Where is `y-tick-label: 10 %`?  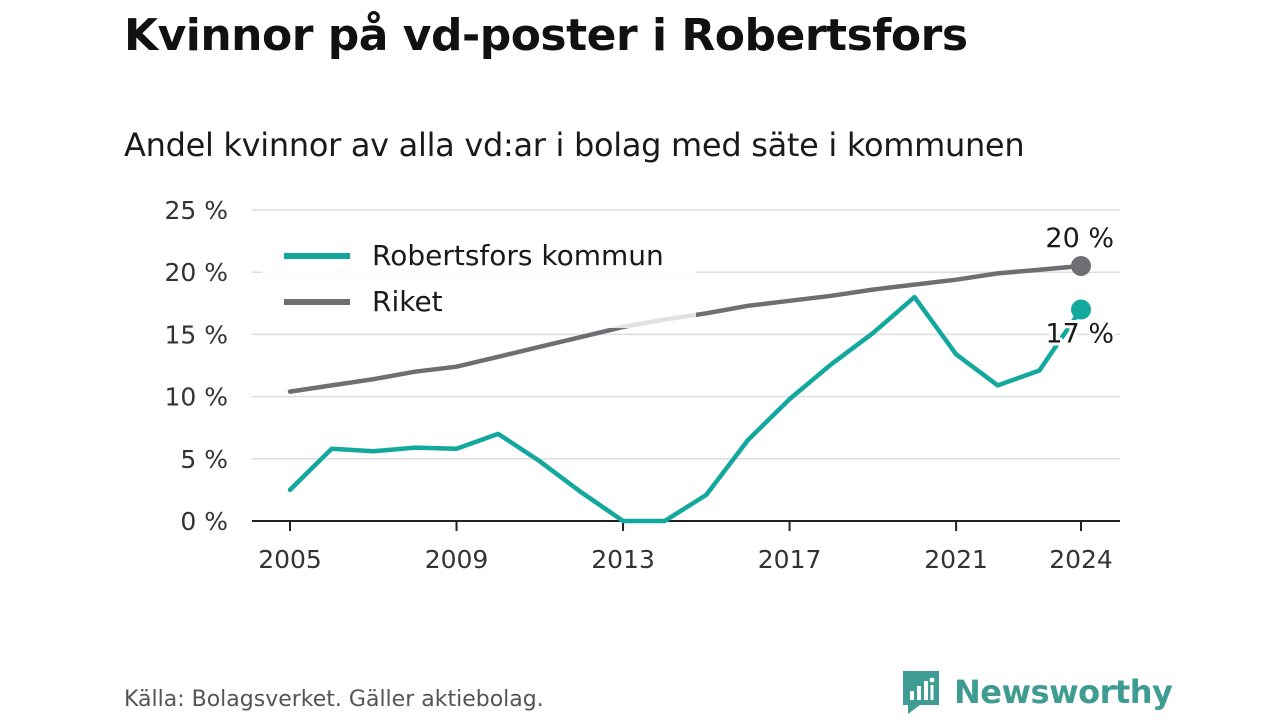
y-tick-label: 10 % is located at coordinates (196, 397).